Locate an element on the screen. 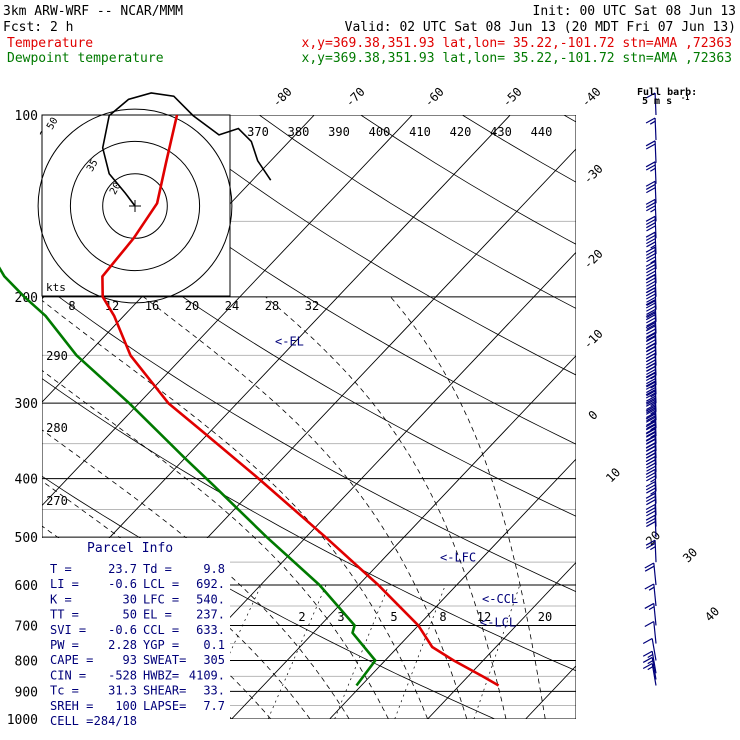 The height and width of the screenshot is (740, 740). parcel-info-title: Parcel Info is located at coordinates (130, 548).